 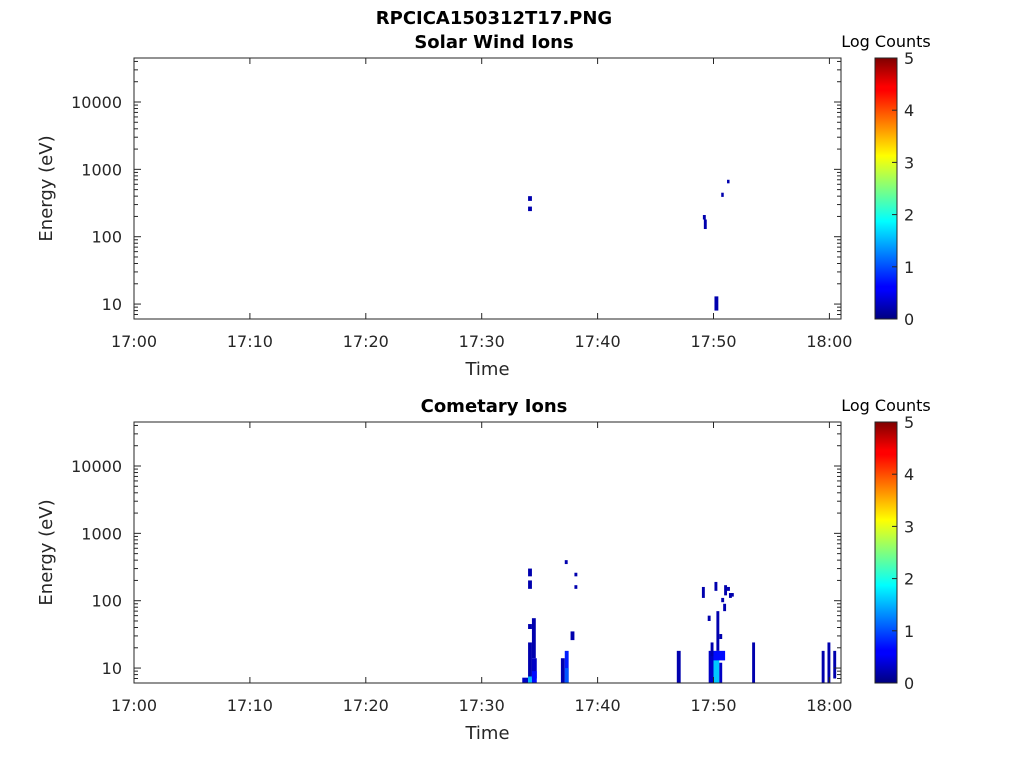 What do you see at coordinates (493, 42) in the screenshot?
I see `panel-title: Solar Wind Ions` at bounding box center [493, 42].